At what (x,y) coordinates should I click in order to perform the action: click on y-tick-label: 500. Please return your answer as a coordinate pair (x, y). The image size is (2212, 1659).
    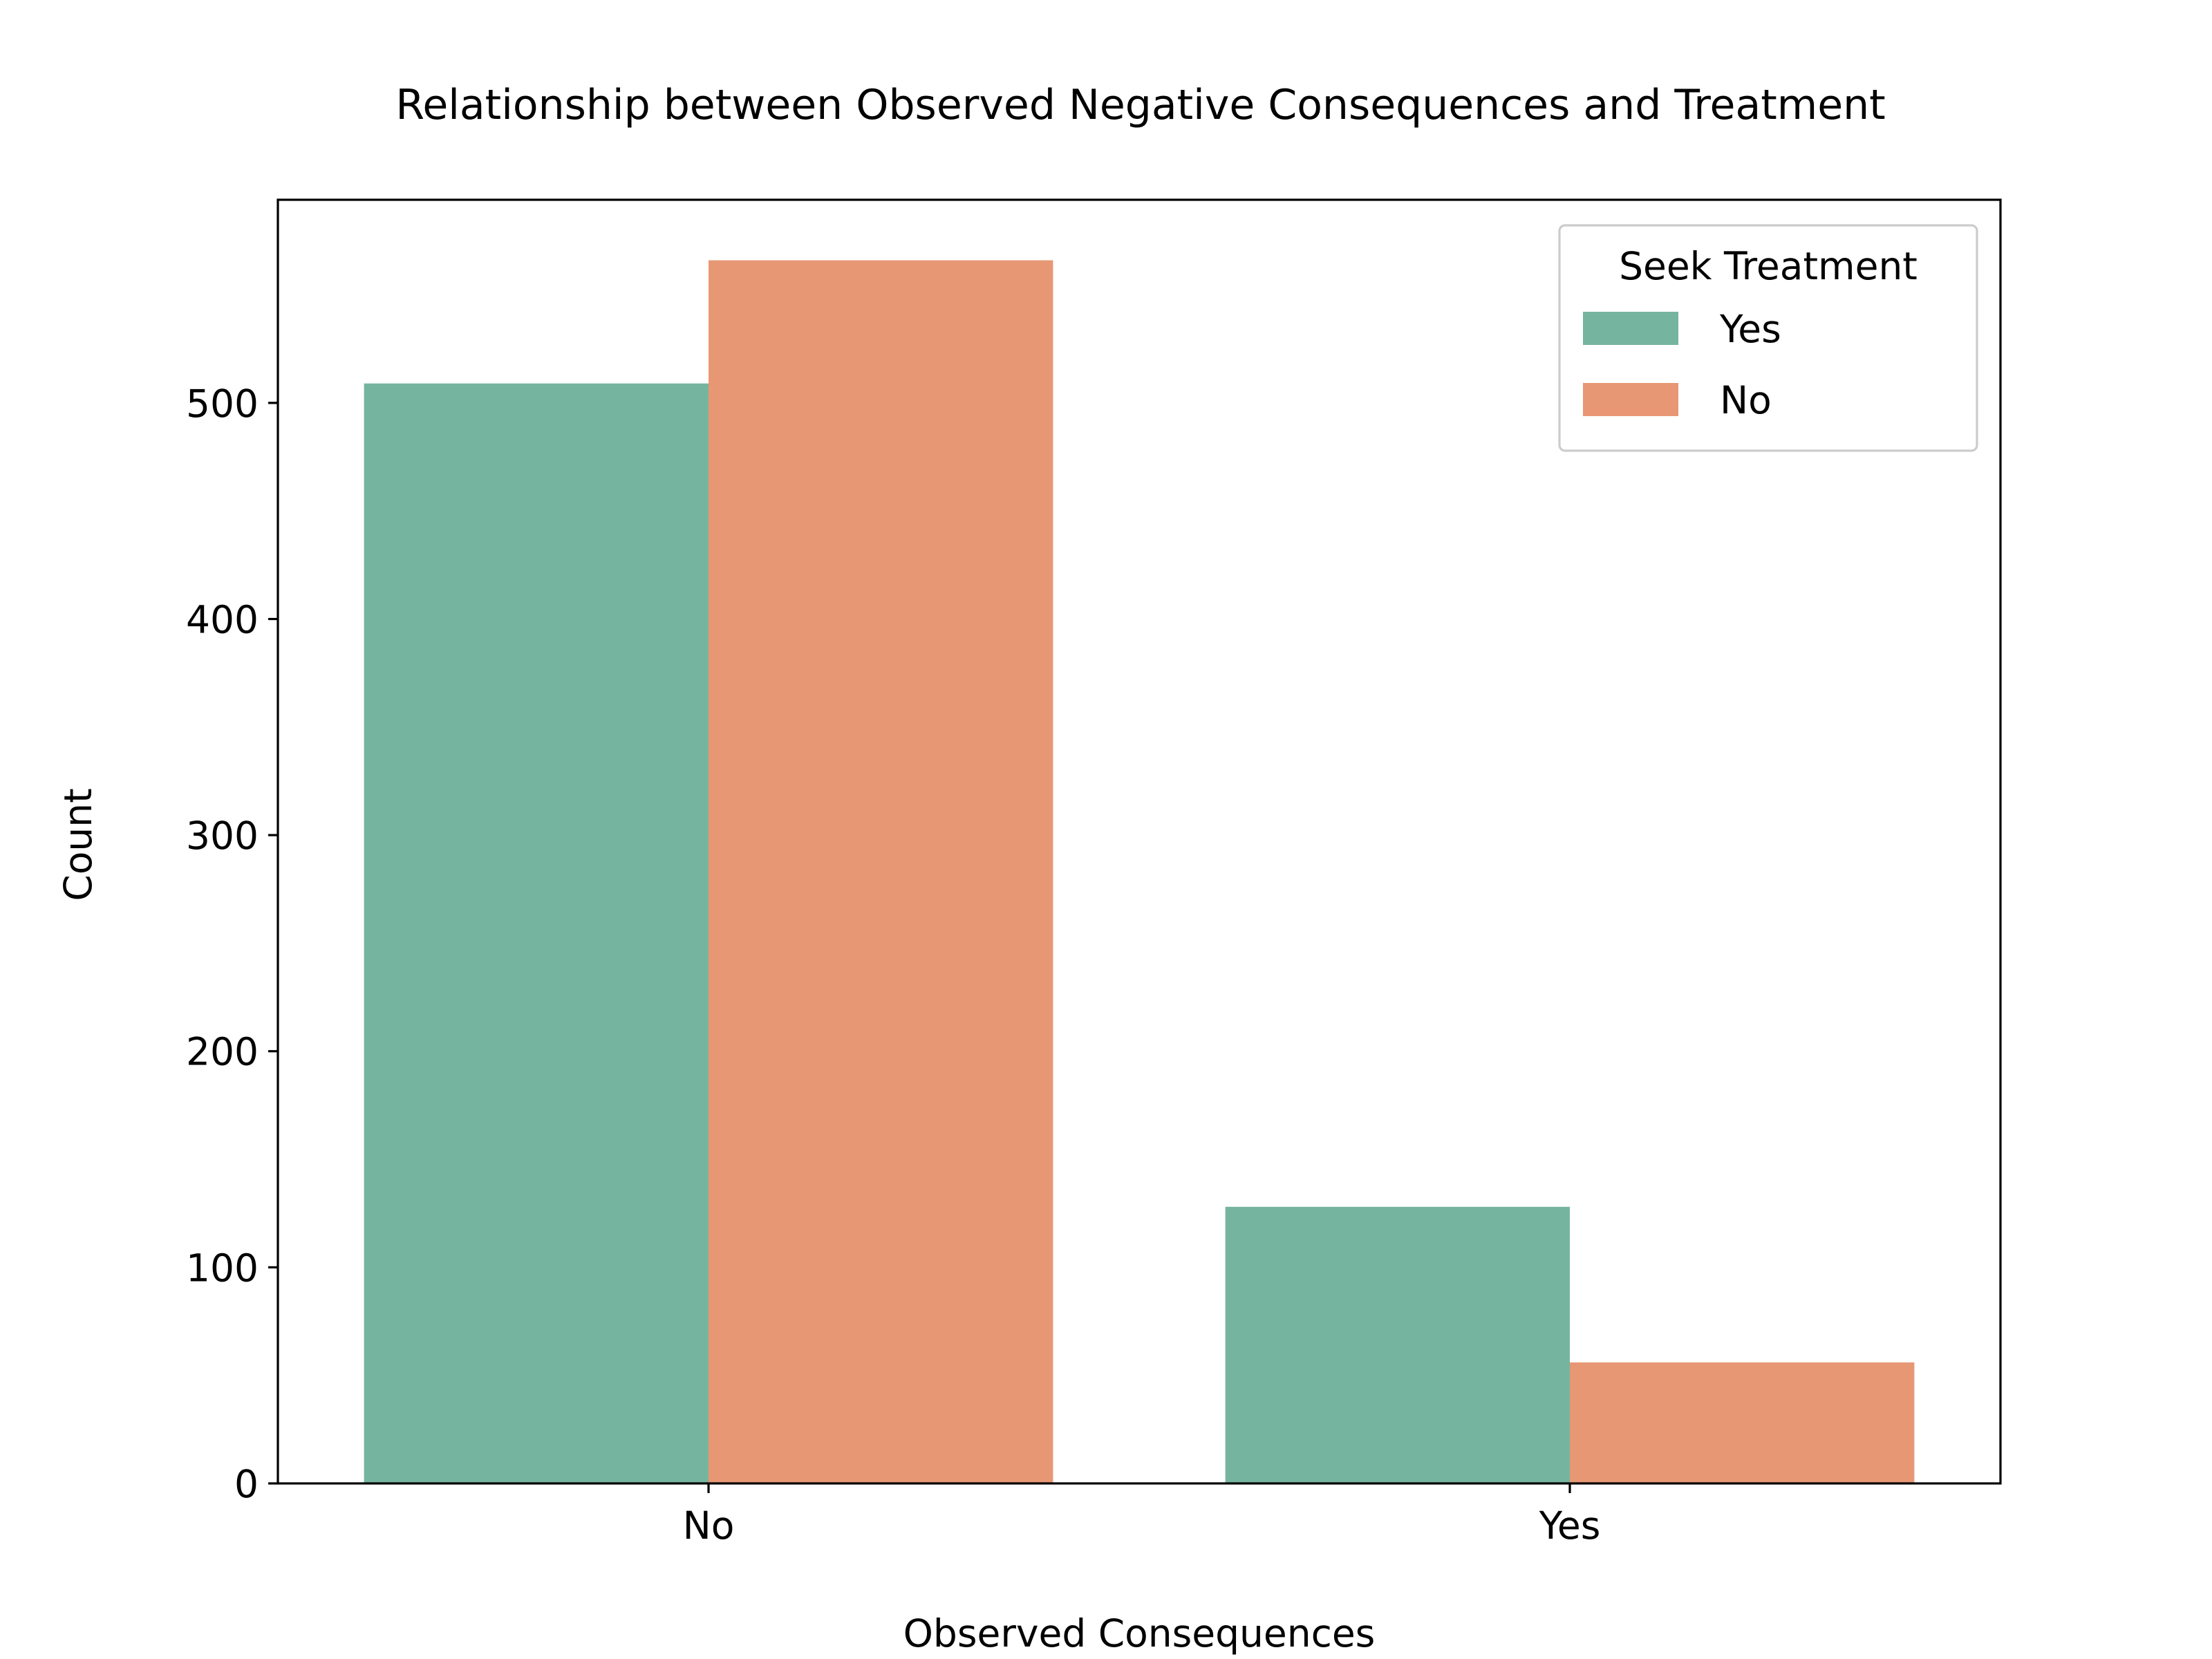
    Looking at the image, I should click on (222, 404).